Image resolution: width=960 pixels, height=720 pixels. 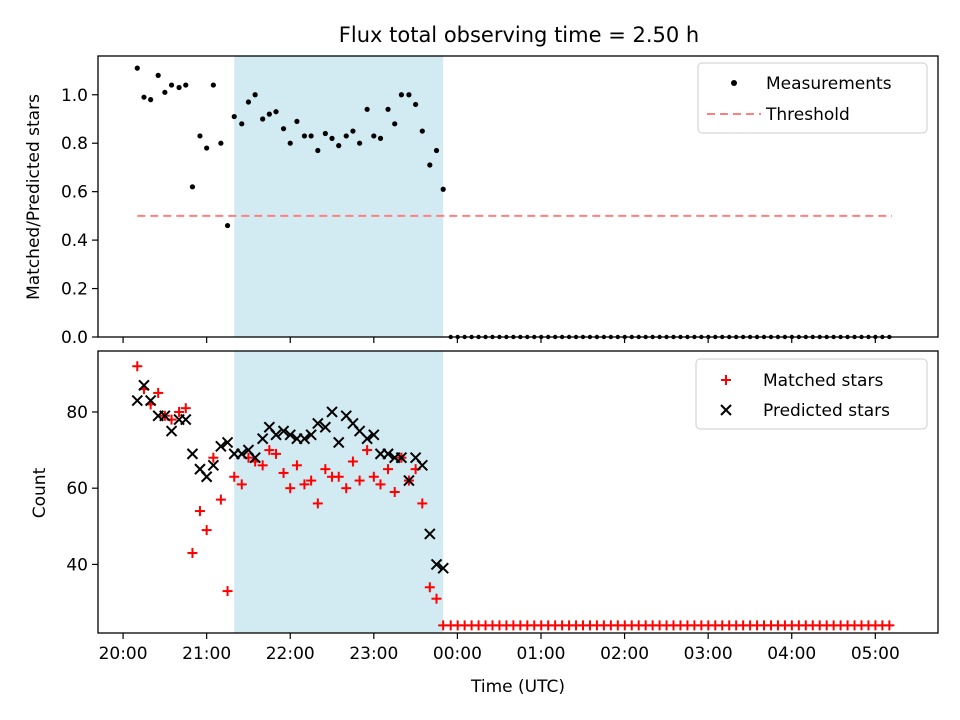 I want to click on legend-label-predicted: Predicted stars, so click(x=826, y=411).